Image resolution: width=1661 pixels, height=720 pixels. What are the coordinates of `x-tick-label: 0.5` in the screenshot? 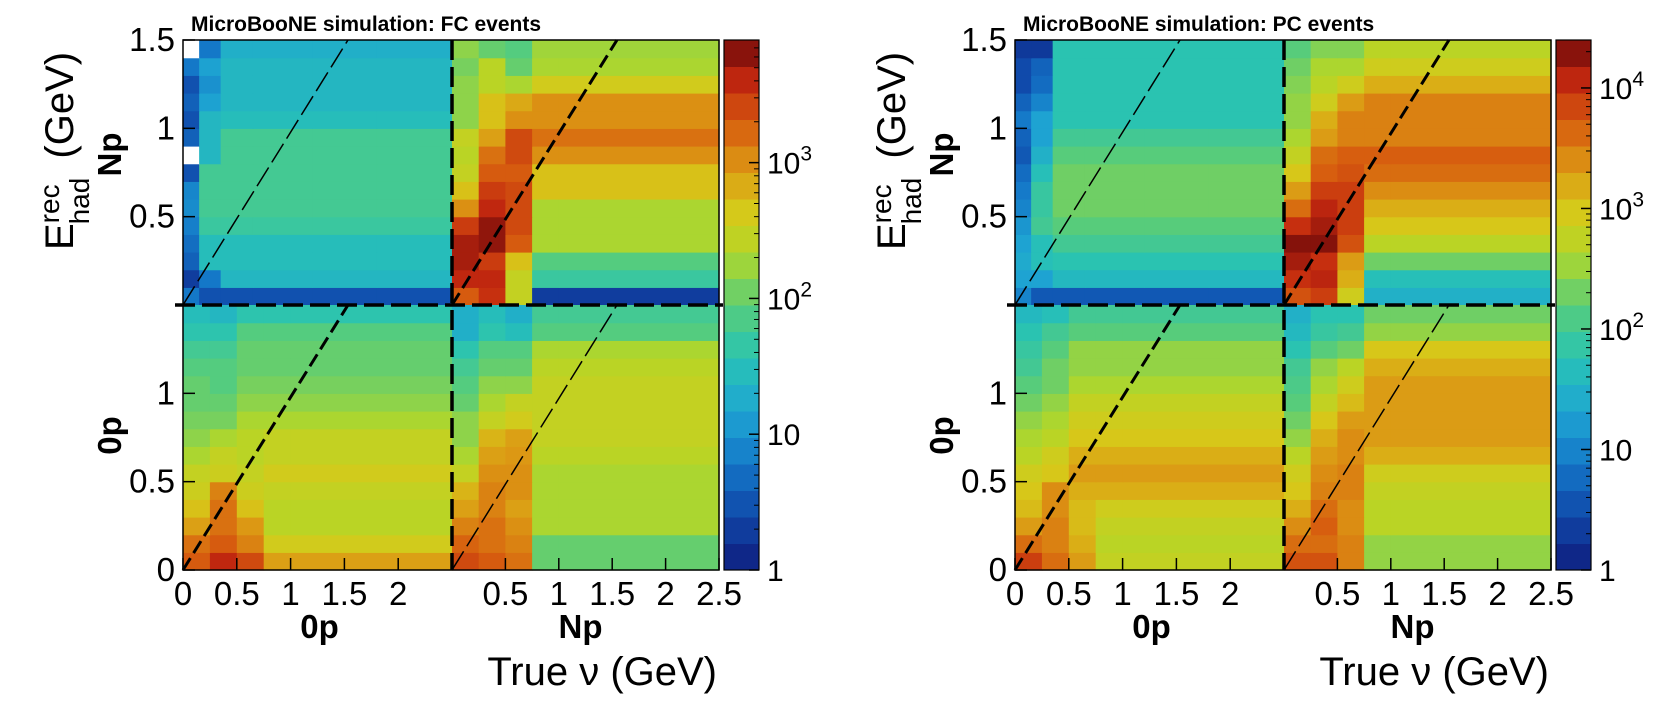 It's located at (1069, 593).